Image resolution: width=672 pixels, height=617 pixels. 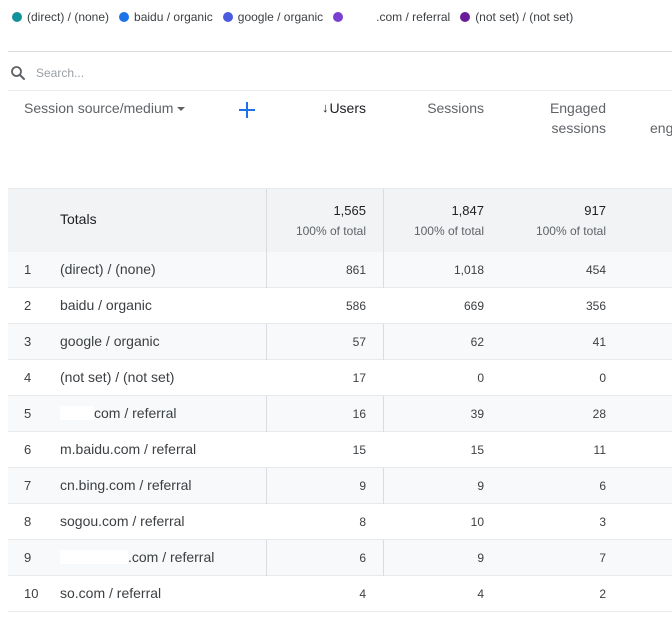 I want to click on row-users: 6, so click(x=362, y=558).